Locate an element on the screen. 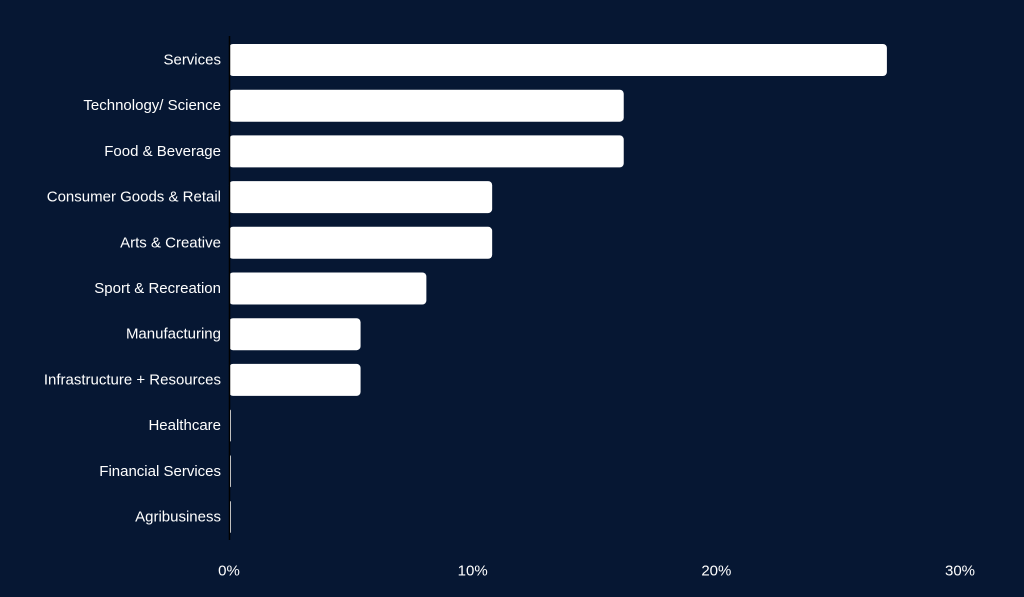 Image resolution: width=1024 pixels, height=597 pixels. category-label: Food & Beverage is located at coordinates (162, 151).